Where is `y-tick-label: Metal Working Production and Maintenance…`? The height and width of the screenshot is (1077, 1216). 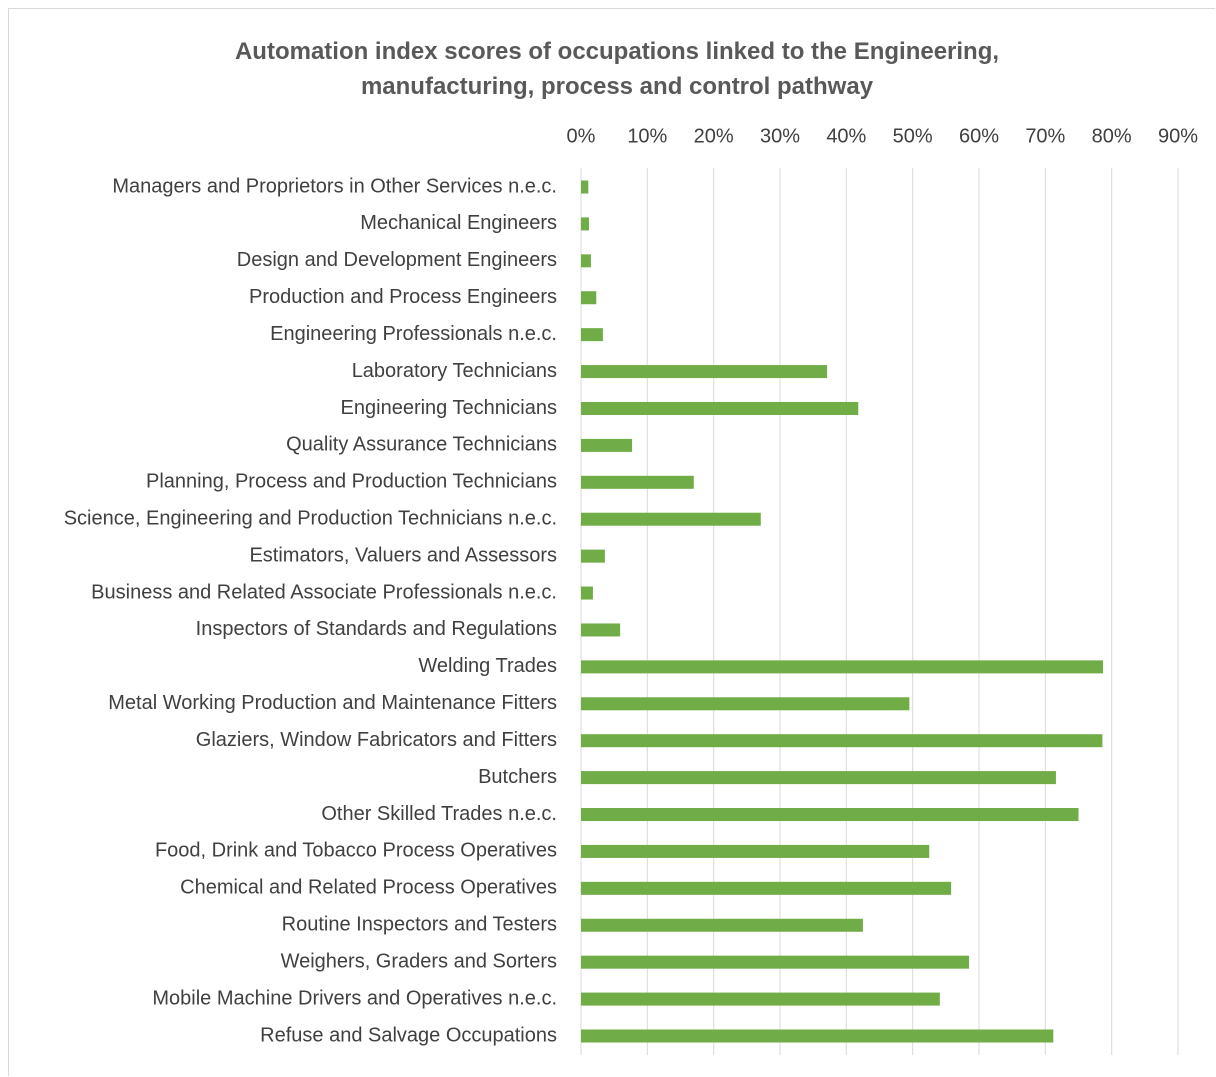
y-tick-label: Metal Working Production and Maintenance… is located at coordinates (332, 703).